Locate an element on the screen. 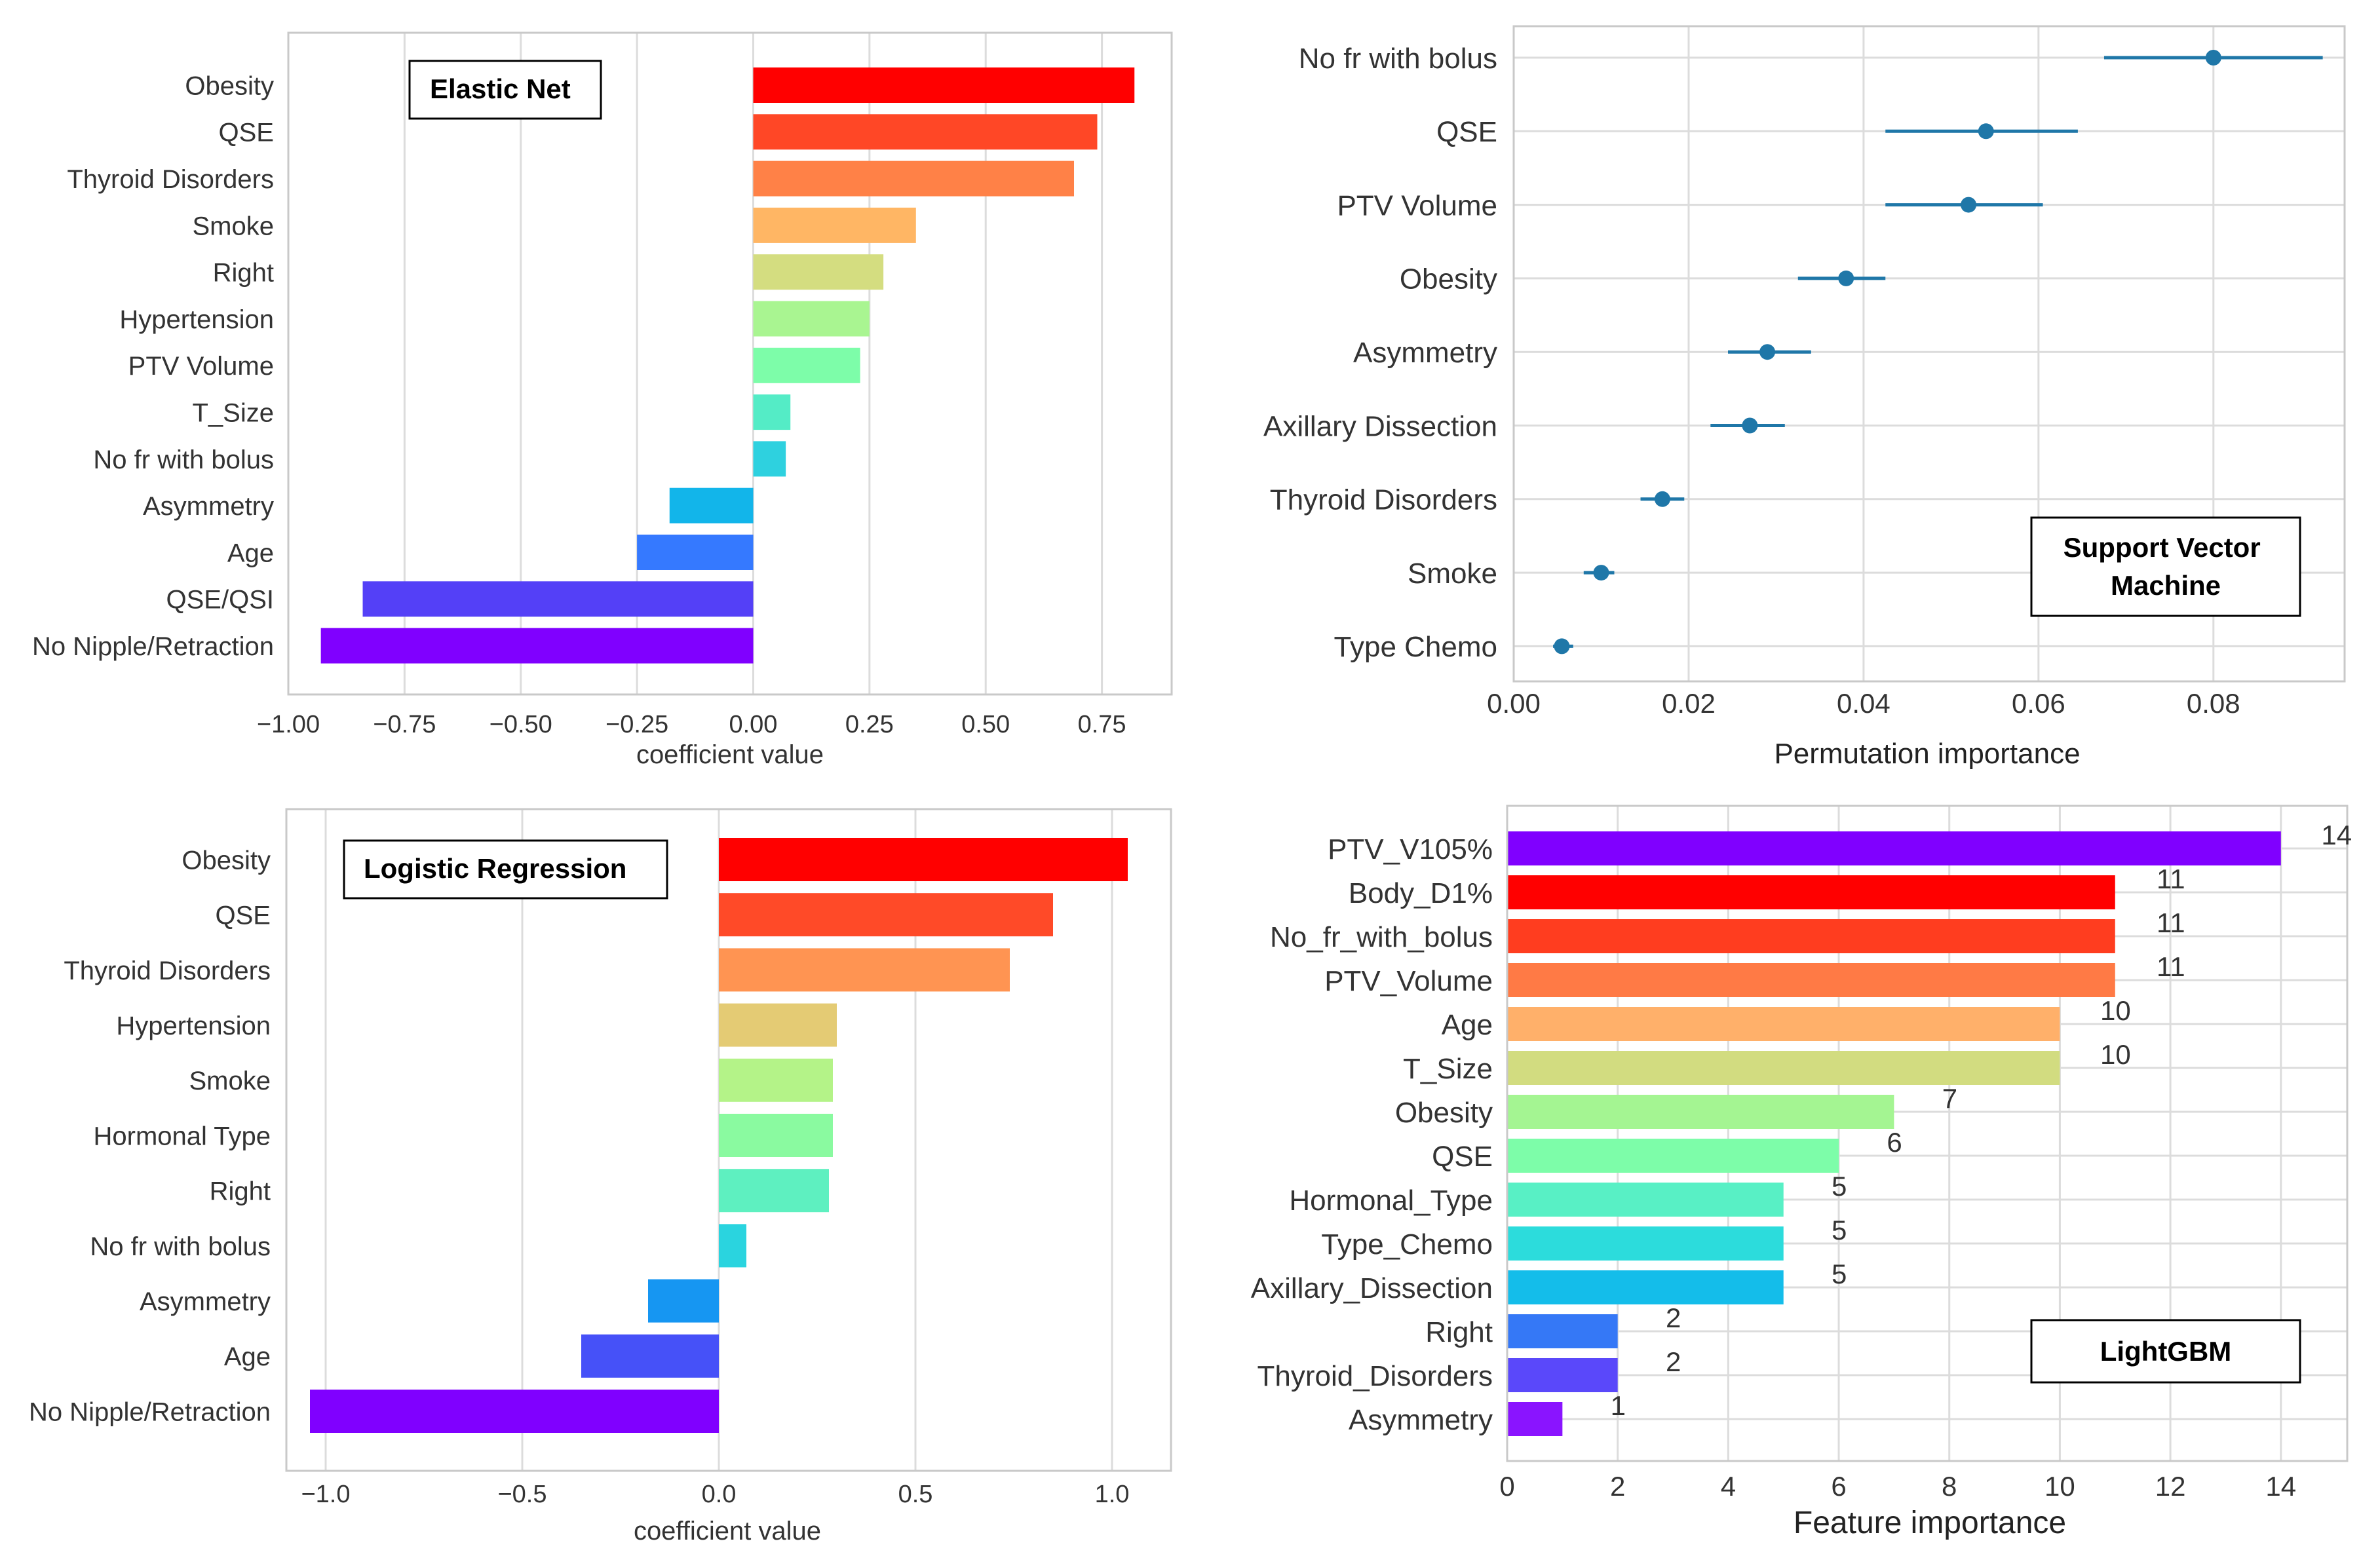  y-tick-label: No_fr_with_bolus is located at coordinates (1381, 937).